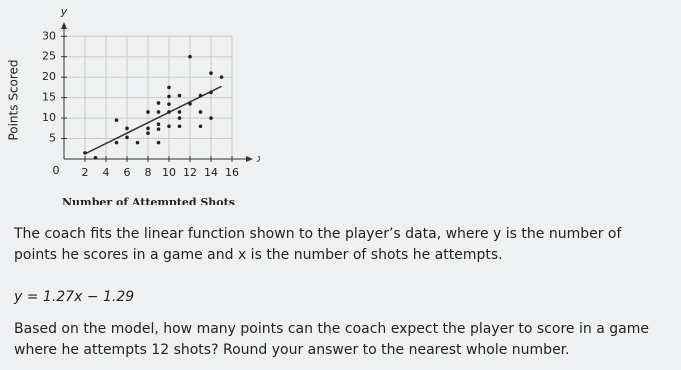  Describe the element at coordinates (148, 172) in the screenshot. I see `x-tick-label: 8` at that location.